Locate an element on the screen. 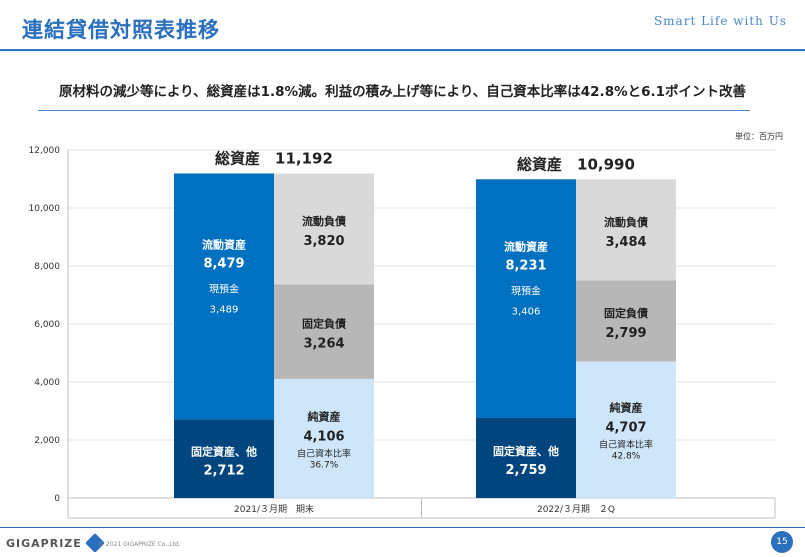 Image resolution: width=805 pixels, height=557 pixels. cash-value: 3,489 is located at coordinates (224, 309).